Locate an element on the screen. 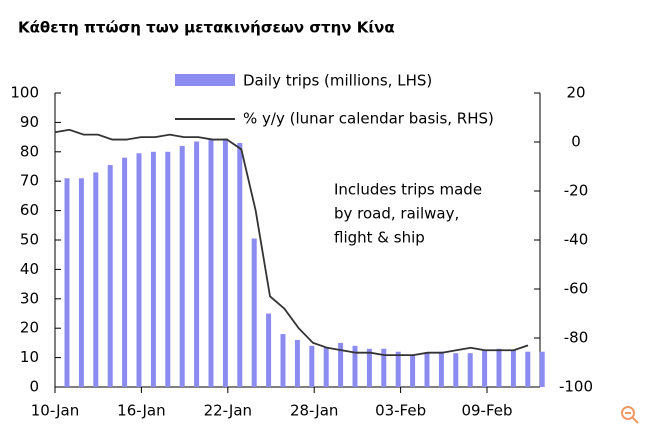 The image size is (650, 441). annotation: Includes trips made is located at coordinates (408, 190).